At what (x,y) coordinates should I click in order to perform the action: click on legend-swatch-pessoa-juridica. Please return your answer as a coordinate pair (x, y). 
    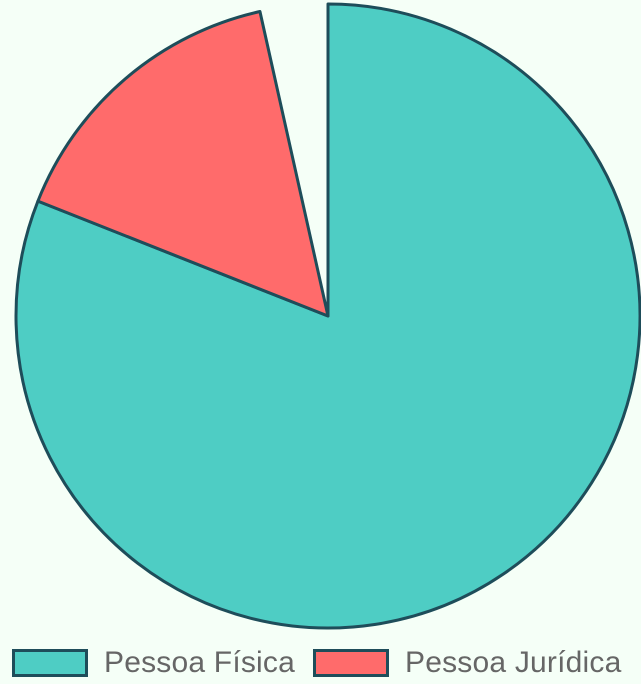
    Looking at the image, I should click on (351, 663).